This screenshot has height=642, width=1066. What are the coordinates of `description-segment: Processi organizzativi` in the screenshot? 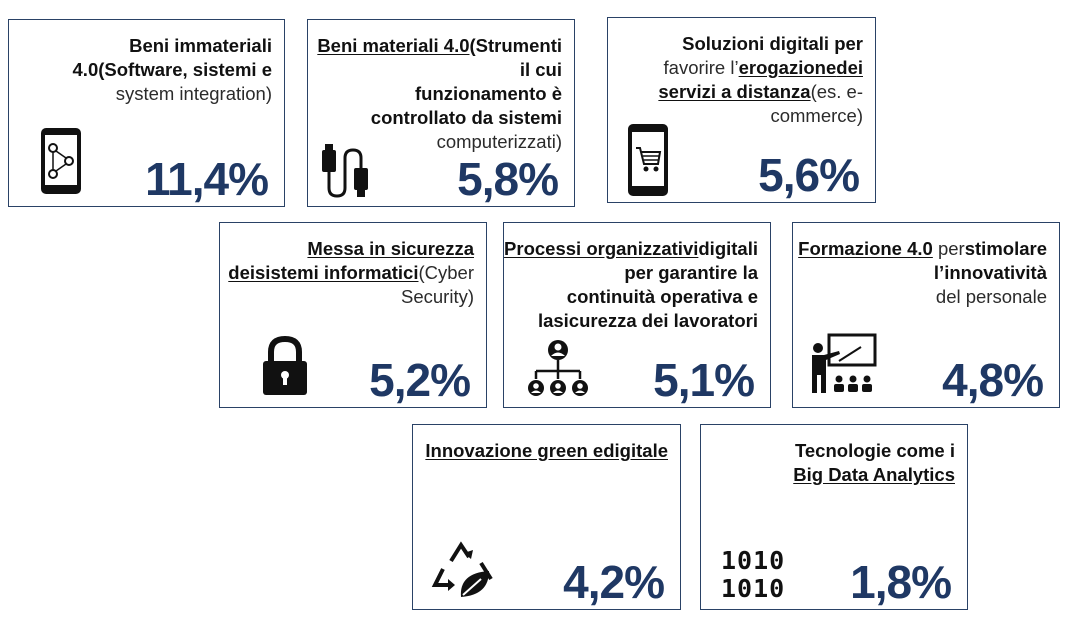 It's located at (601, 248).